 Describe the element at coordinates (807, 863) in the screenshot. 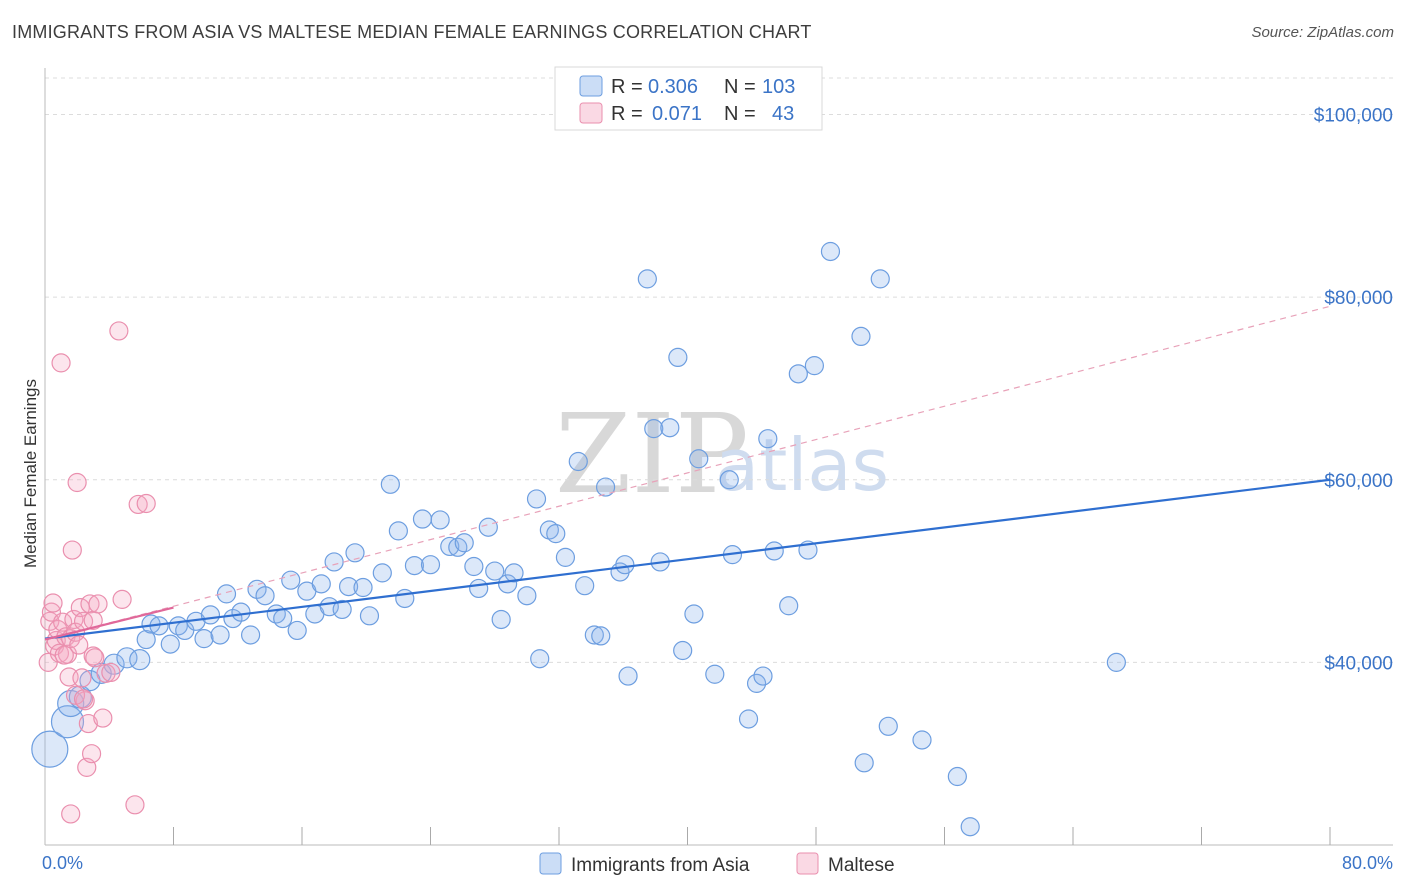

I see `series-legend-swatch-maltese` at that location.